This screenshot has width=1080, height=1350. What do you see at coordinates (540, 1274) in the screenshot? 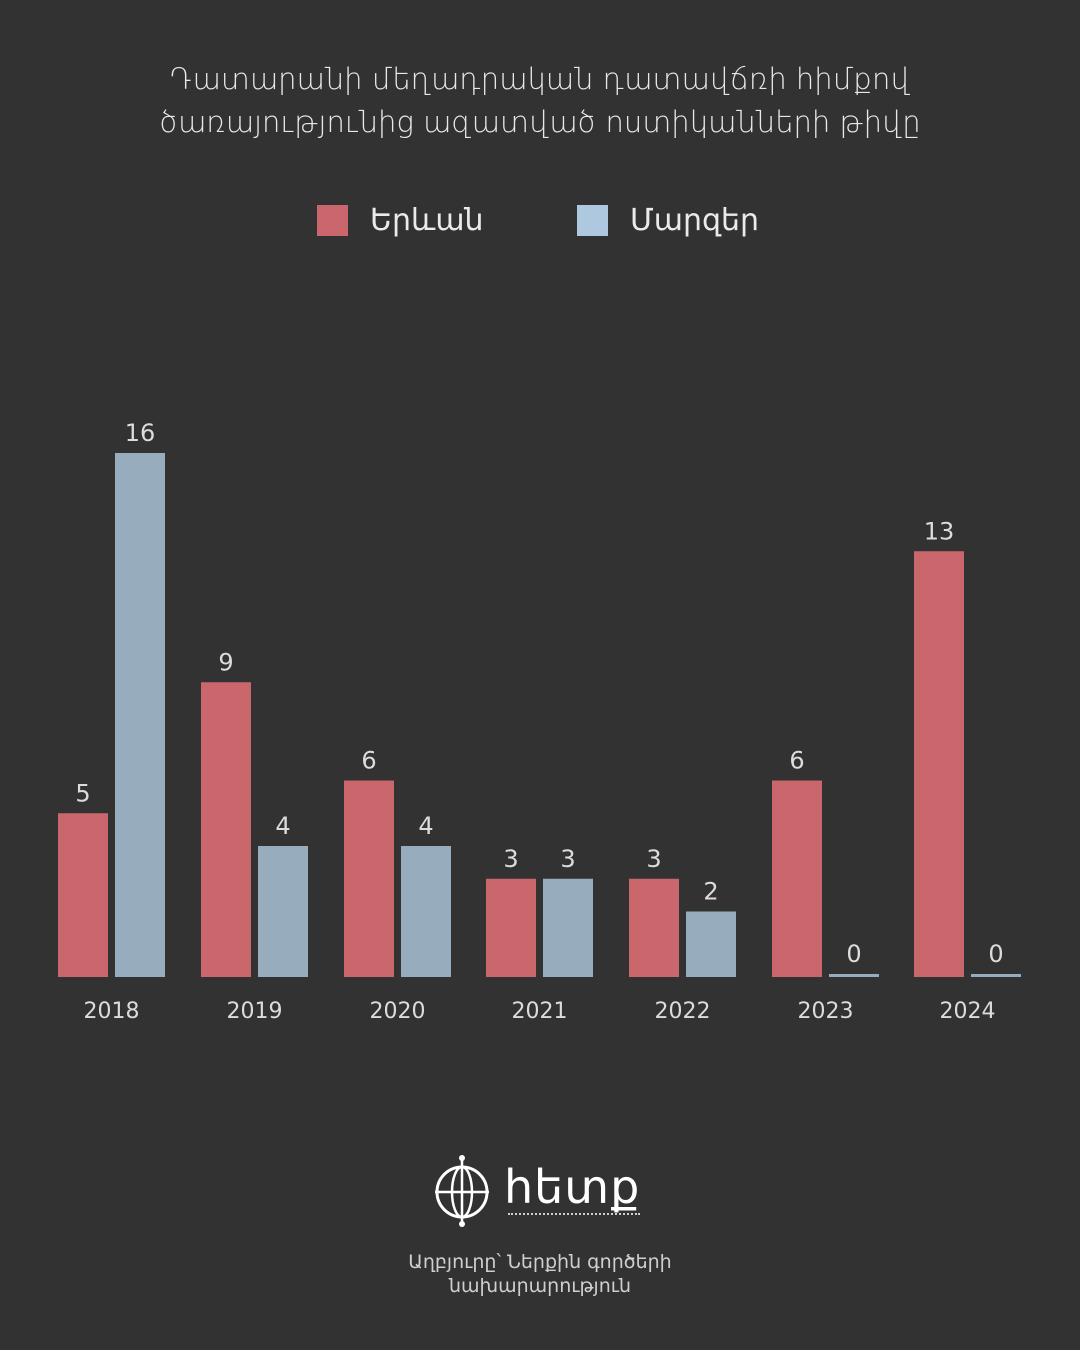
I see `source-note: Աղբյուրը՝ Ներքին գործերի նախարարություն` at bounding box center [540, 1274].